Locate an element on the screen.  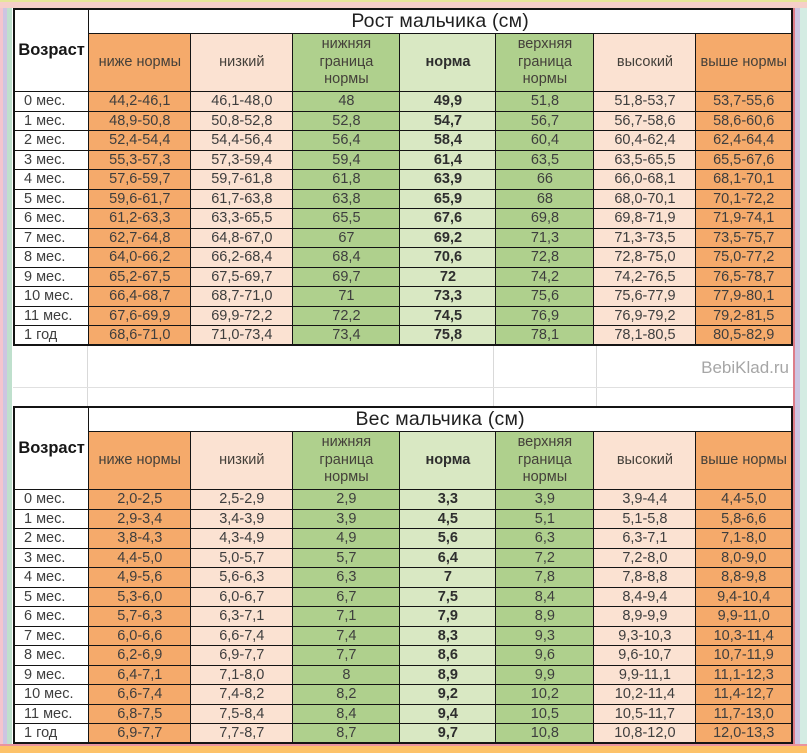
value-cell: 75,6 is located at coordinates (545, 296).